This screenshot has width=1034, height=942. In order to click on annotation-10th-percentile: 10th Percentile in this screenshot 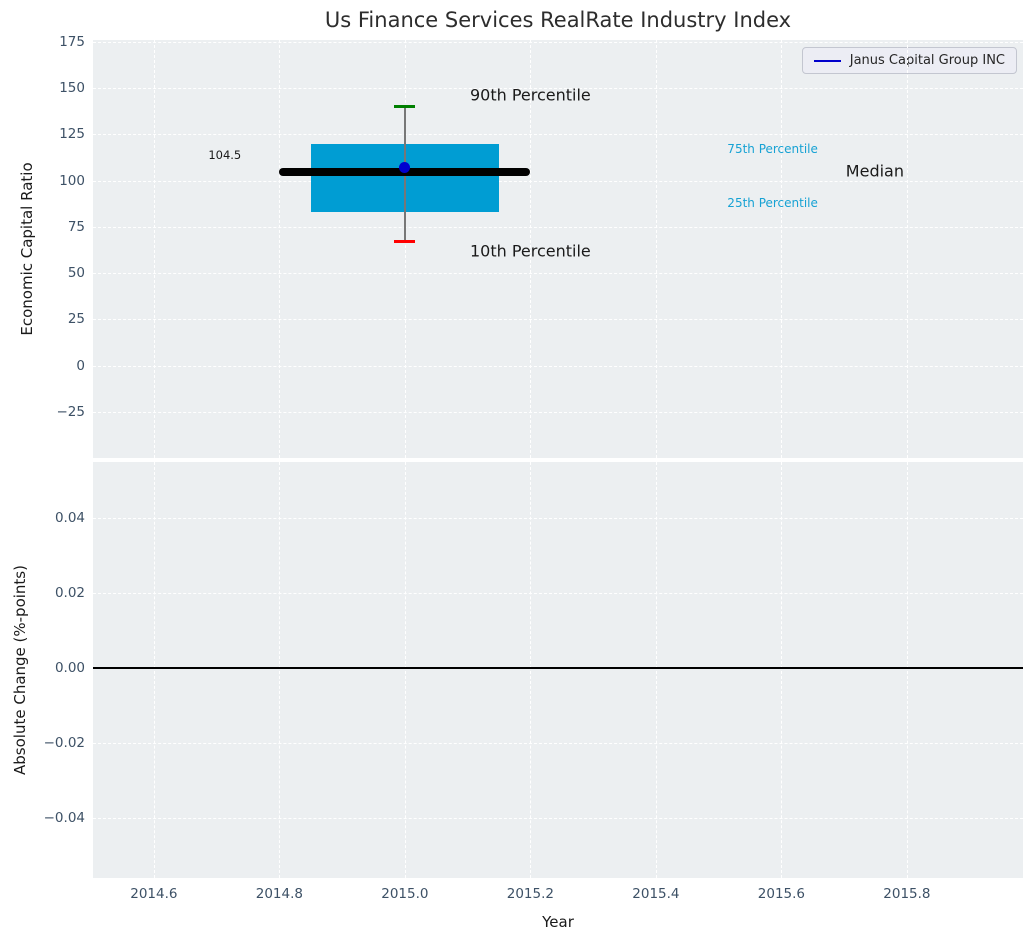, I will do `click(530, 251)`.